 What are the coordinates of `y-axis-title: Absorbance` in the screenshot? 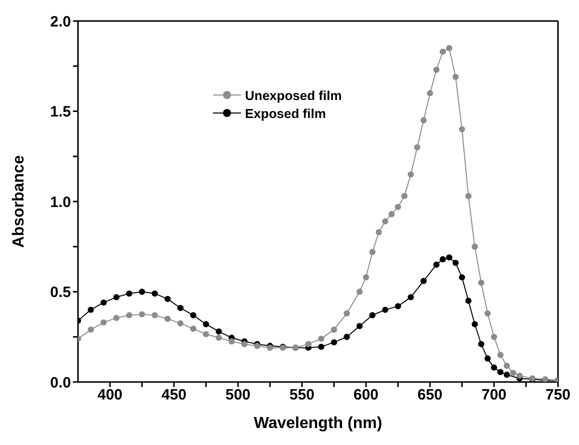 It's located at (19, 201).